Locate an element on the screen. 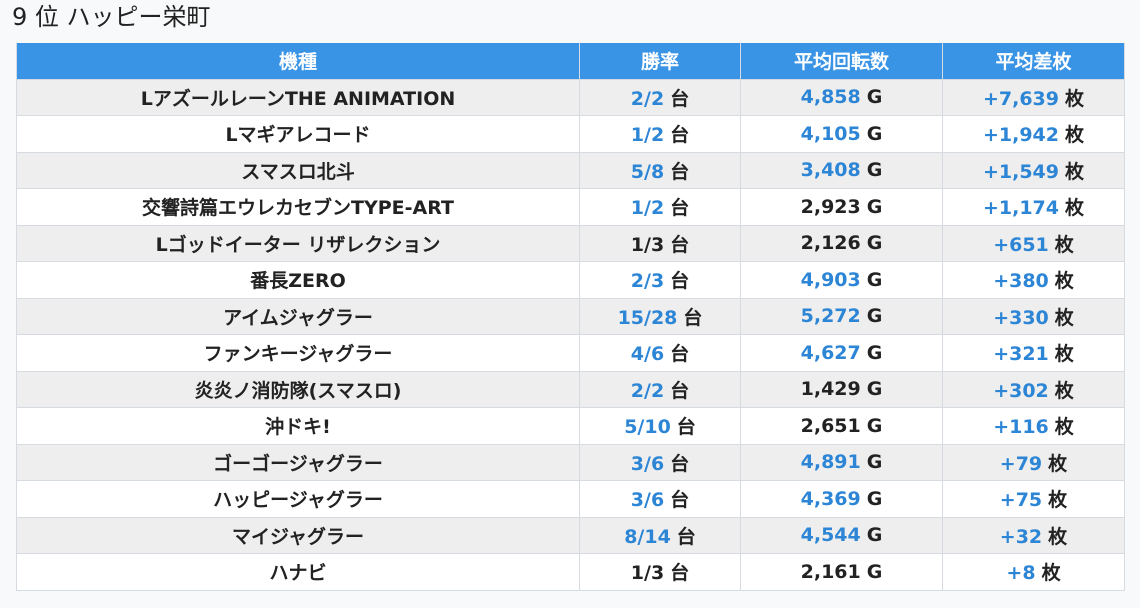 This screenshot has height=608, width=1140. table-row: ゴーゴージャグラー 3/6 台 4,891 G +79 枚 is located at coordinates (570, 462).